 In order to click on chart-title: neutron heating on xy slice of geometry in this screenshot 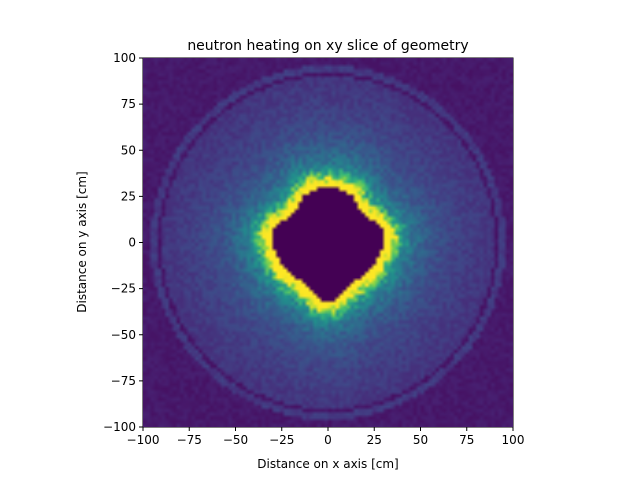, I will do `click(327, 46)`.